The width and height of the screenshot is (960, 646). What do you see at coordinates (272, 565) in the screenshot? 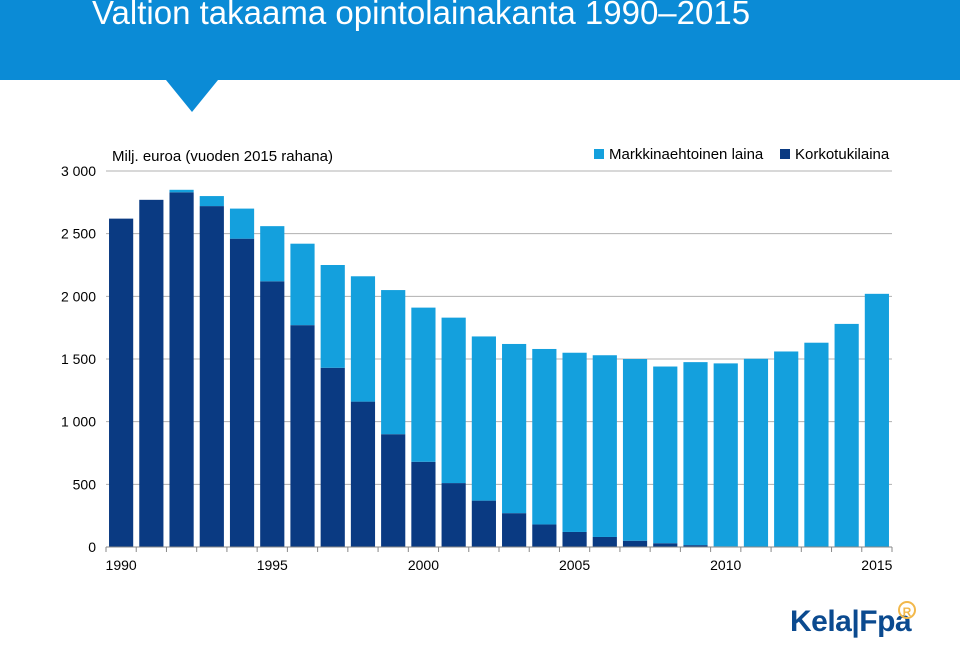
I see `x-tick-label: 1995` at bounding box center [272, 565].